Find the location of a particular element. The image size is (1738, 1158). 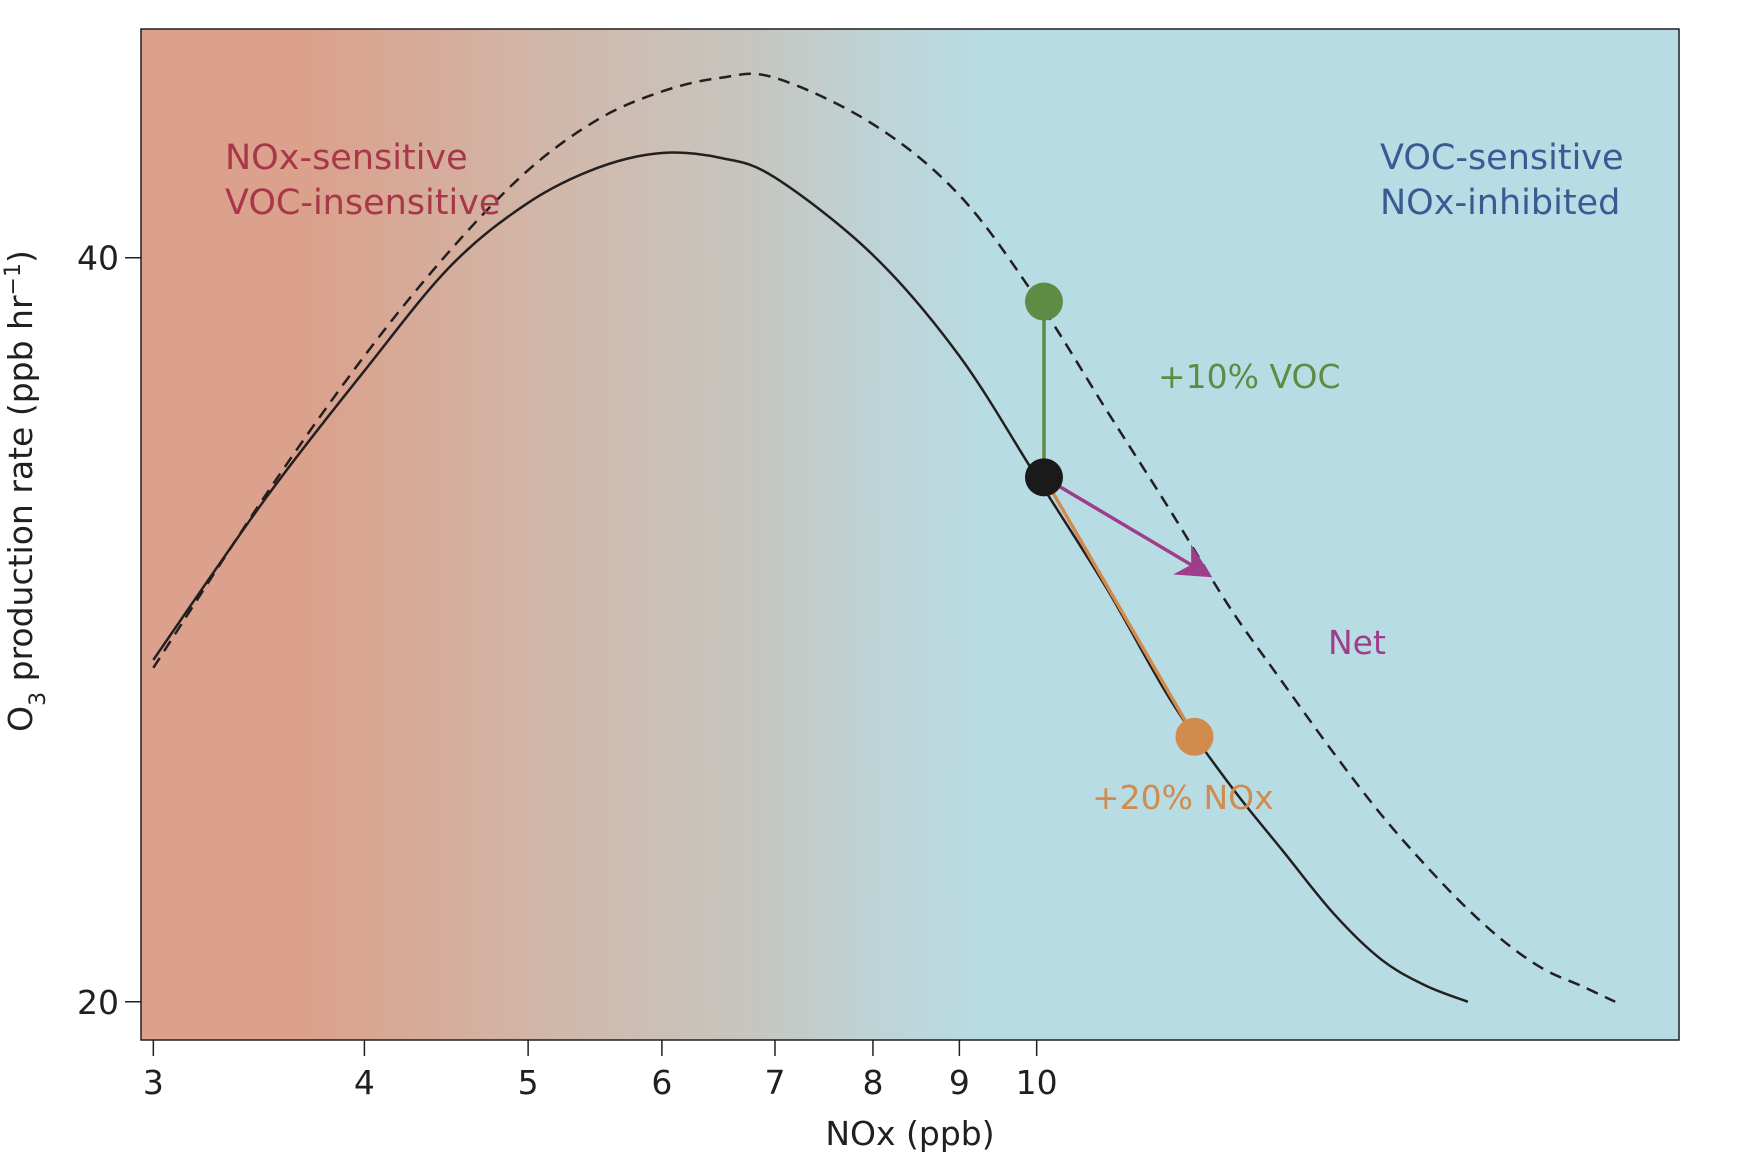

net-arrow is located at coordinates (1128, 526).